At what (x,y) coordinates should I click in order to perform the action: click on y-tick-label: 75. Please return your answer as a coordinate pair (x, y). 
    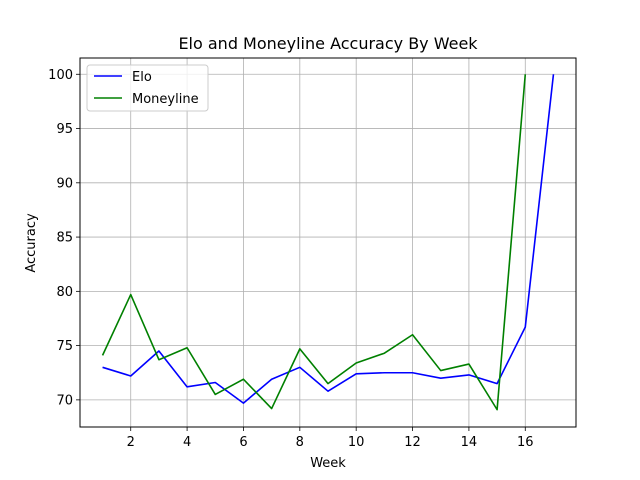
    Looking at the image, I should click on (64, 346).